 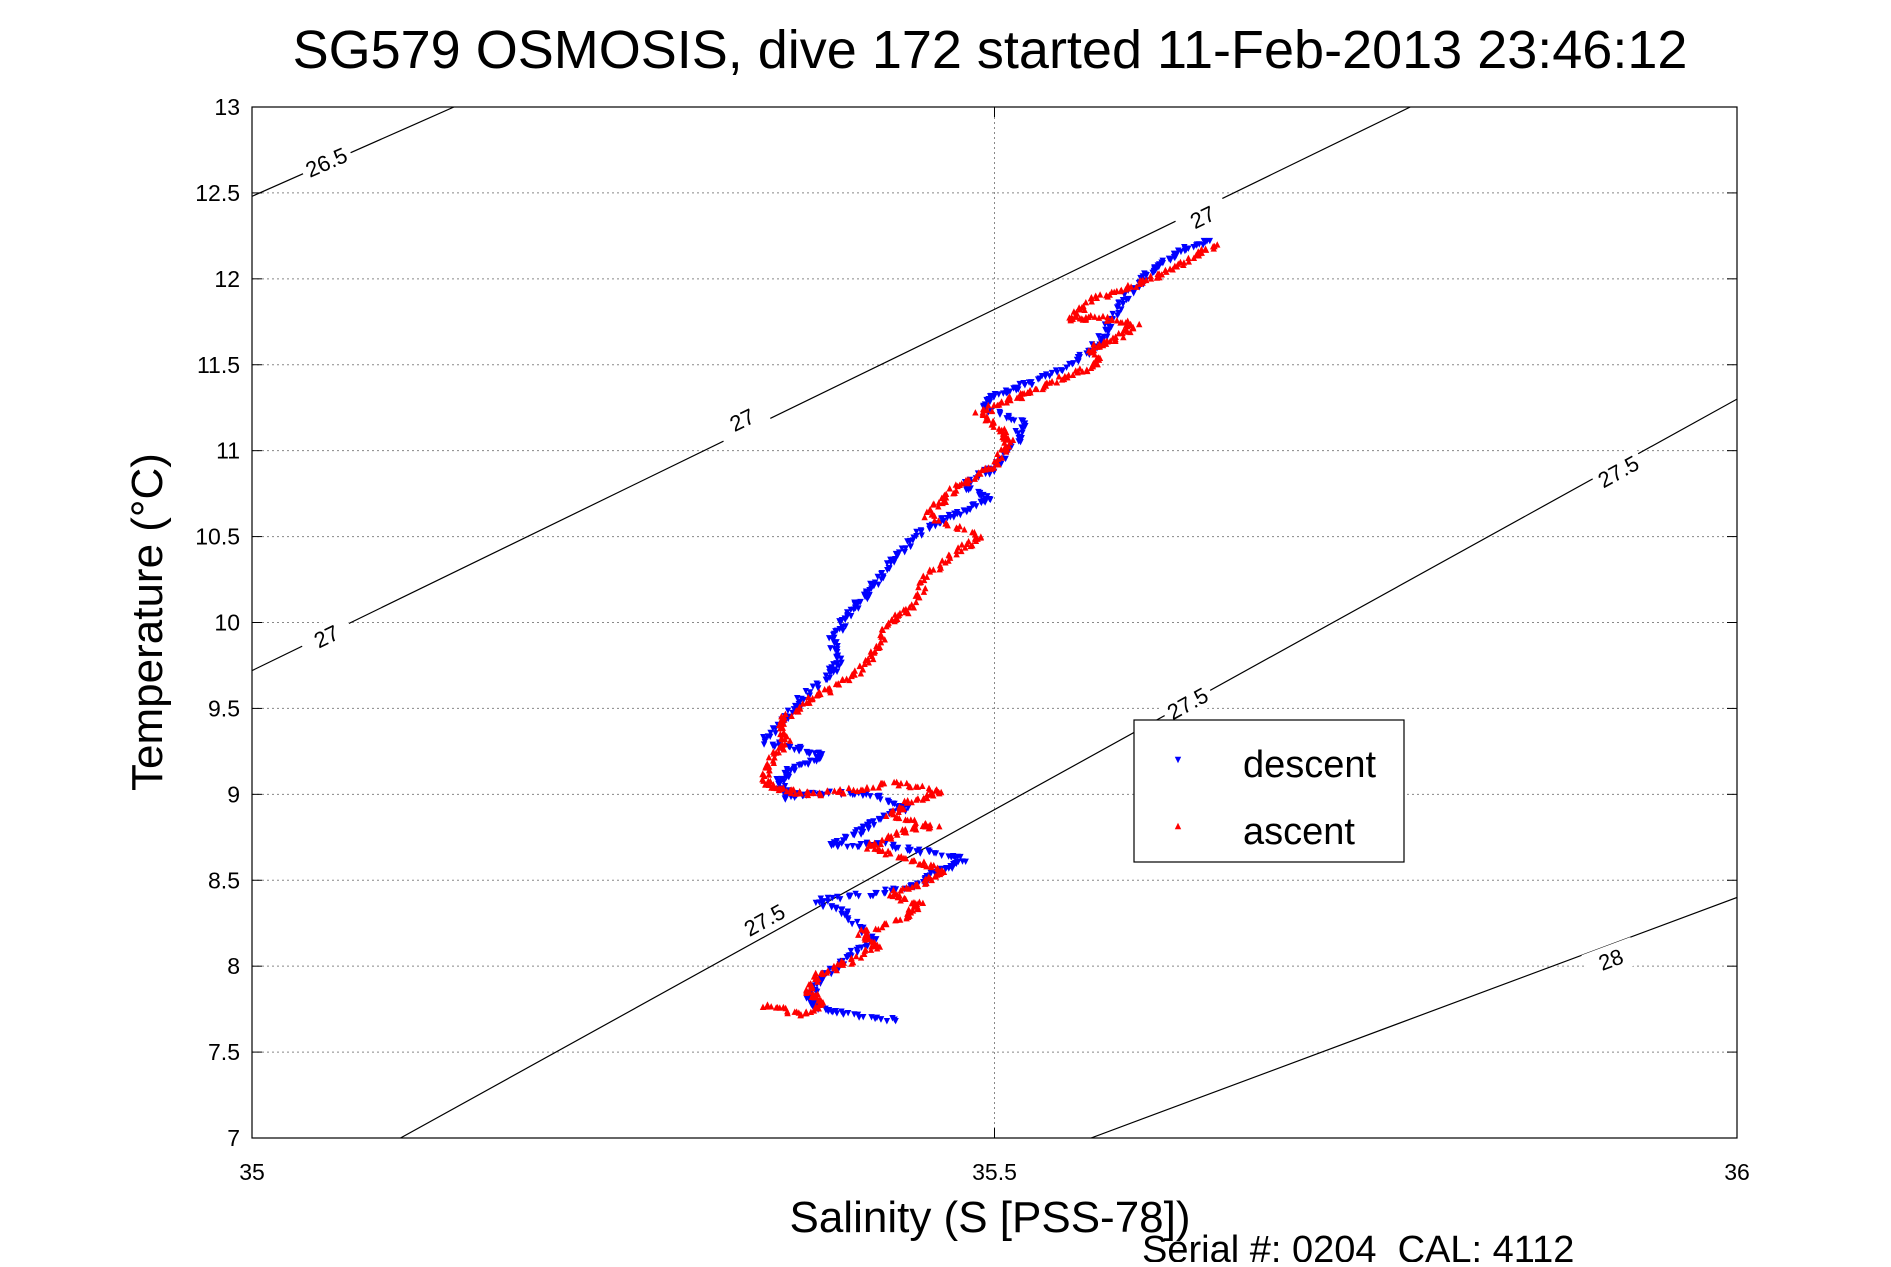 I want to click on x-tick-label: 36, so click(x=1737, y=1172).